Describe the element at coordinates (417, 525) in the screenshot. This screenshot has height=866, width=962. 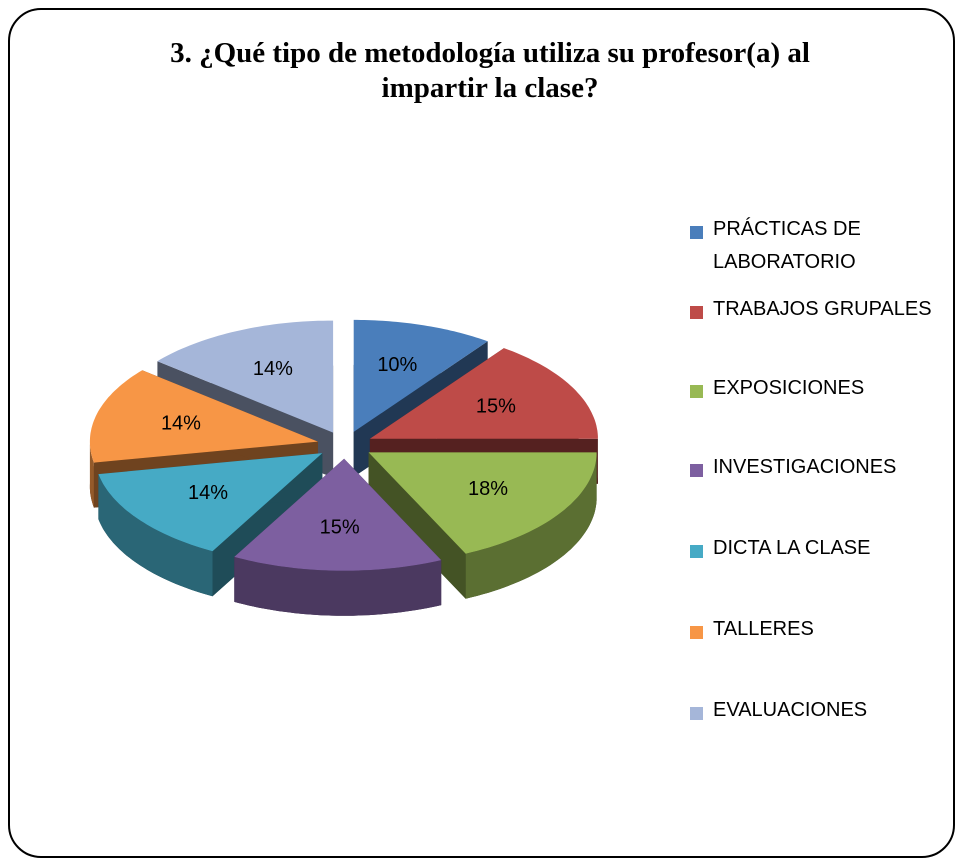
I see `slice-side` at that location.